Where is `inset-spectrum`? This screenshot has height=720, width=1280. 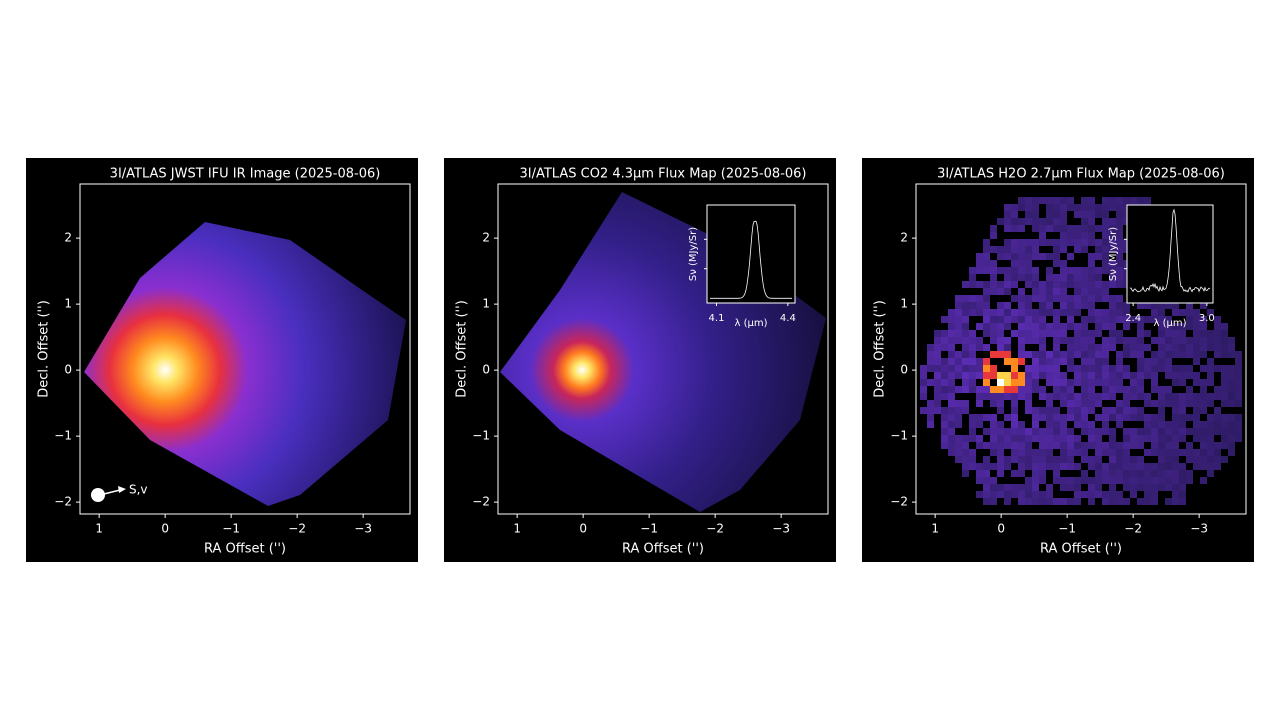 inset-spectrum is located at coordinates (751, 259).